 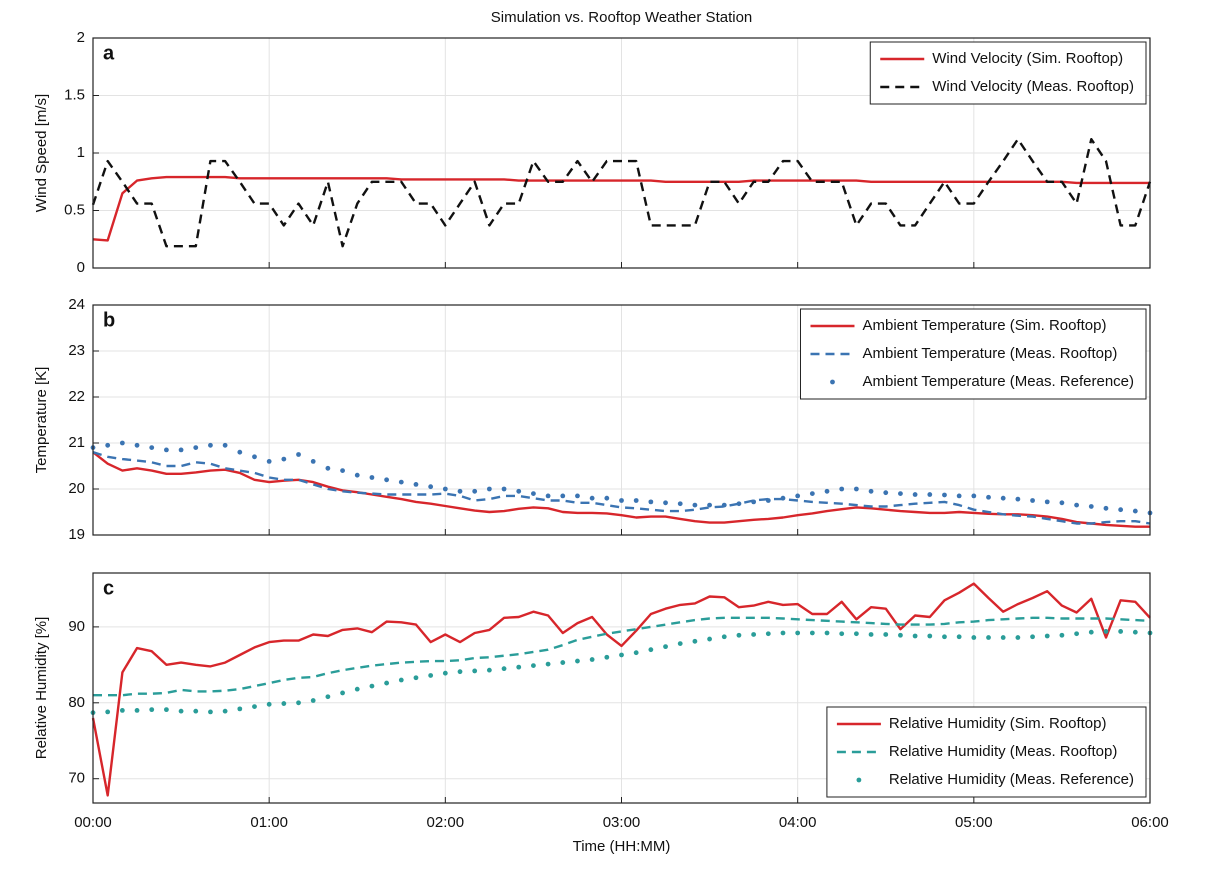 What do you see at coordinates (446, 822) in the screenshot?
I see `x-tick-label: 02:00` at bounding box center [446, 822].